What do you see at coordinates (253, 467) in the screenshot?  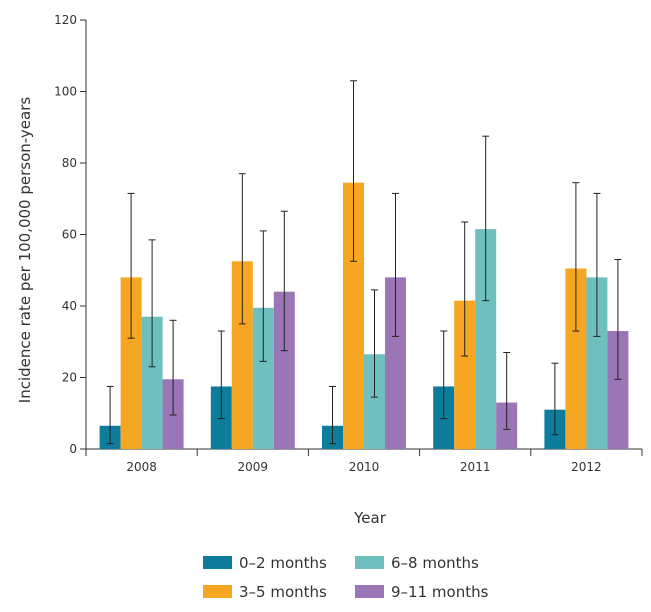 I see `x-tick-label: 2009` at bounding box center [253, 467].